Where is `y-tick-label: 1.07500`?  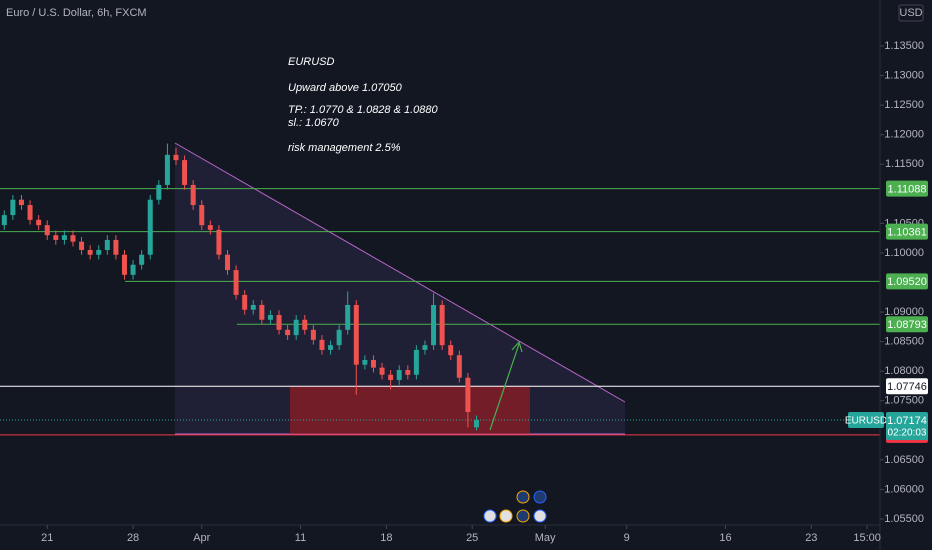 y-tick-label: 1.07500 is located at coordinates (904, 401).